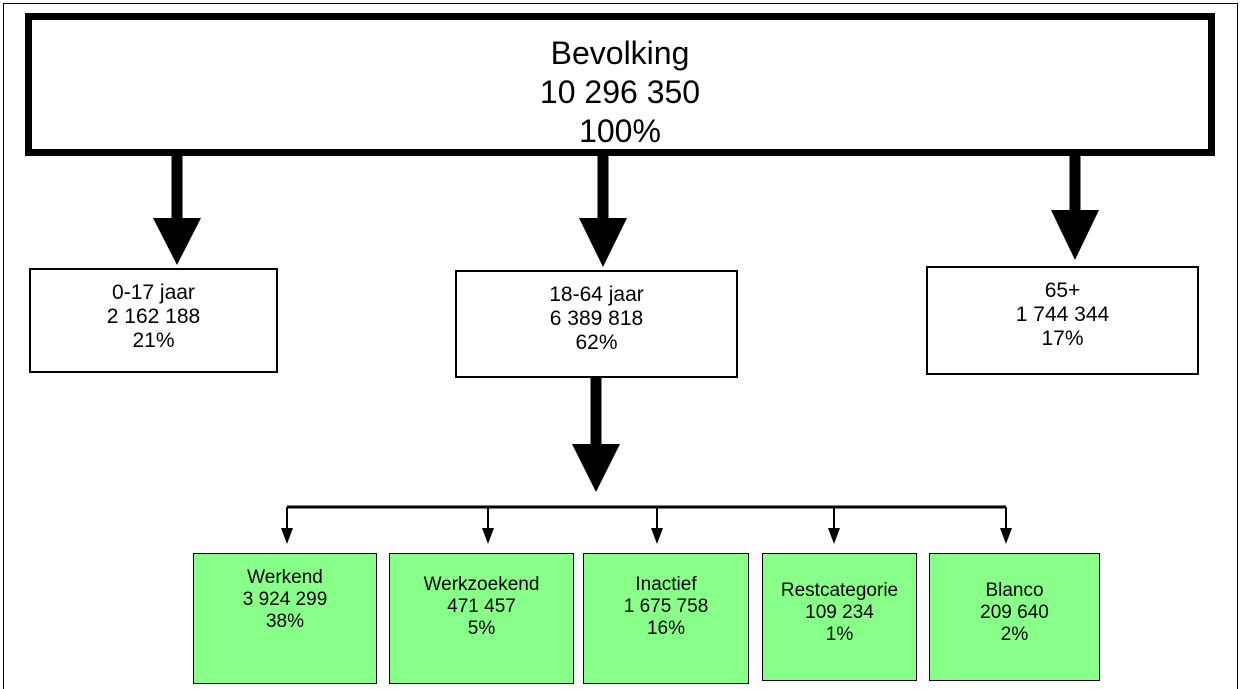 The width and height of the screenshot is (1245, 689). Describe the element at coordinates (285, 621) in the screenshot. I see `status-percent: 38%` at that location.